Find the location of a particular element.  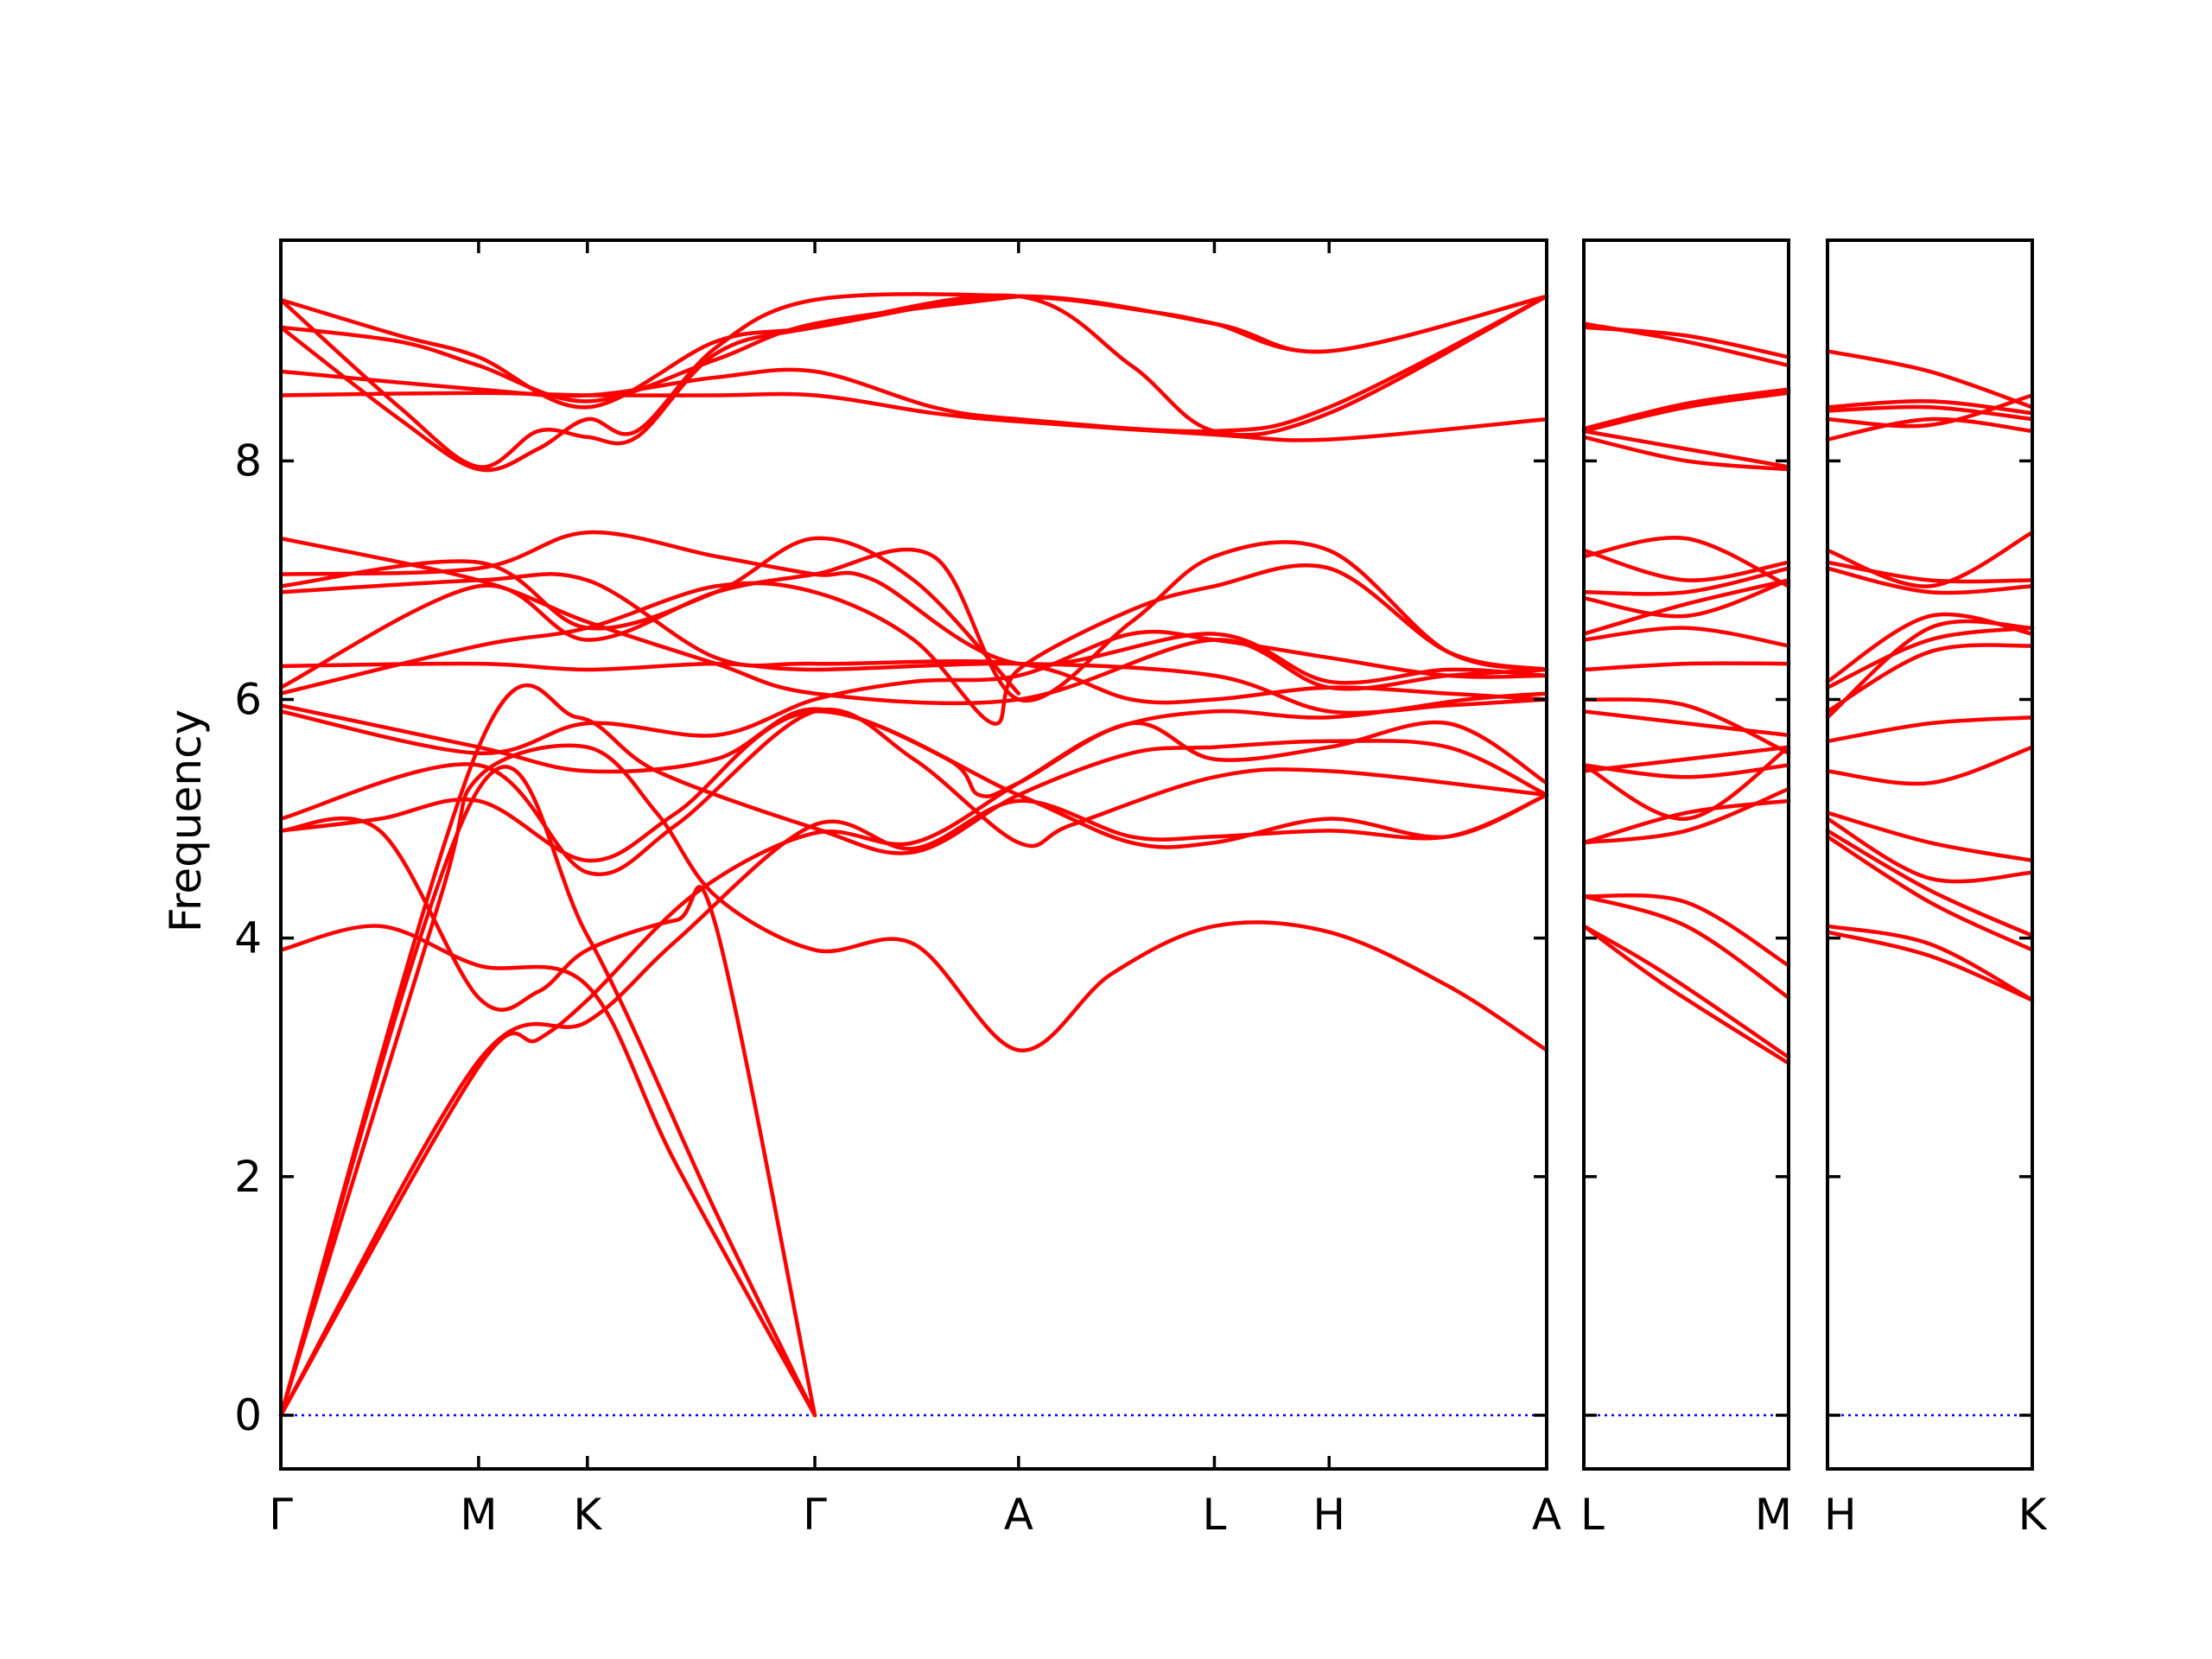

y-axis-label: Frequency is located at coordinates (186, 820).